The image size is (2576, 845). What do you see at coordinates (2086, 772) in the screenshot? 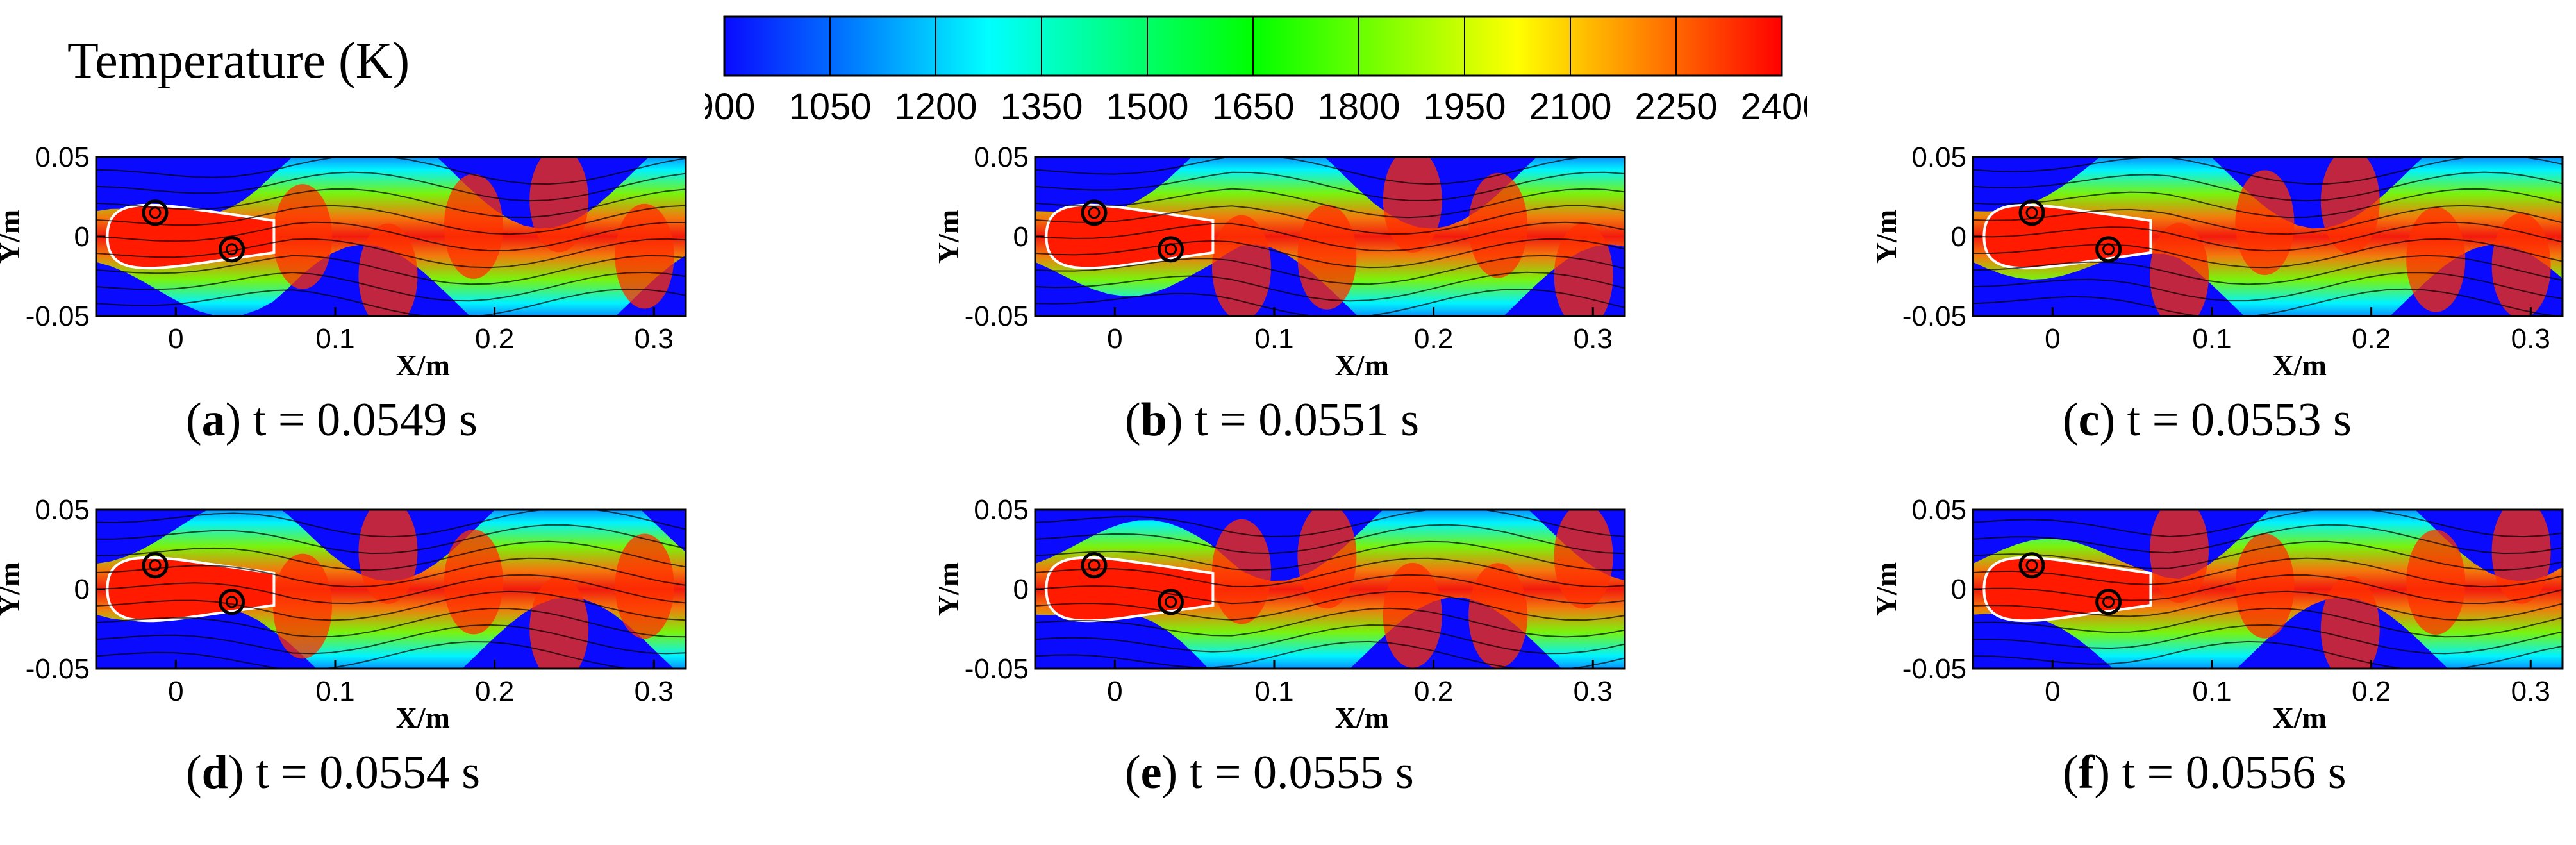
I see `caption-letter: f` at bounding box center [2086, 772].